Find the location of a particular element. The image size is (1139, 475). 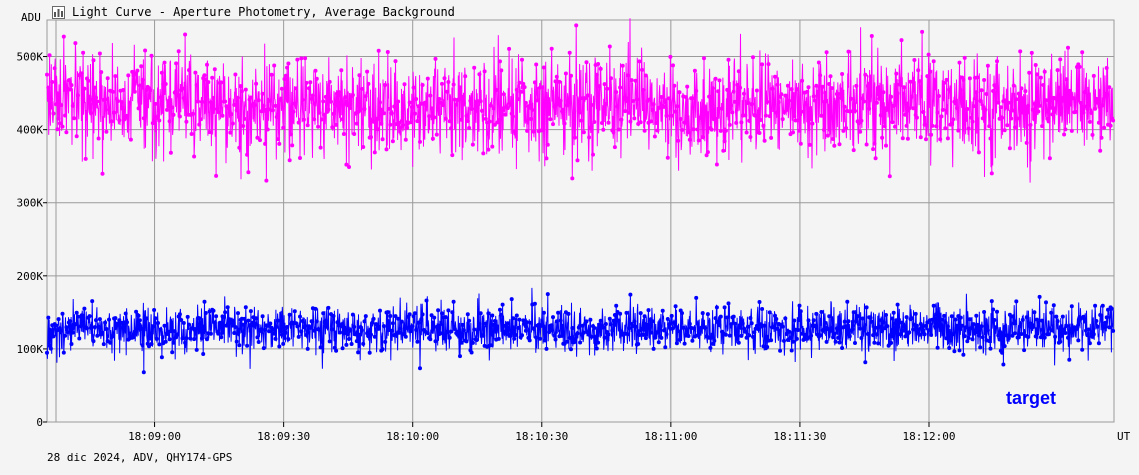

chart-window-icon is located at coordinates (58, 12).